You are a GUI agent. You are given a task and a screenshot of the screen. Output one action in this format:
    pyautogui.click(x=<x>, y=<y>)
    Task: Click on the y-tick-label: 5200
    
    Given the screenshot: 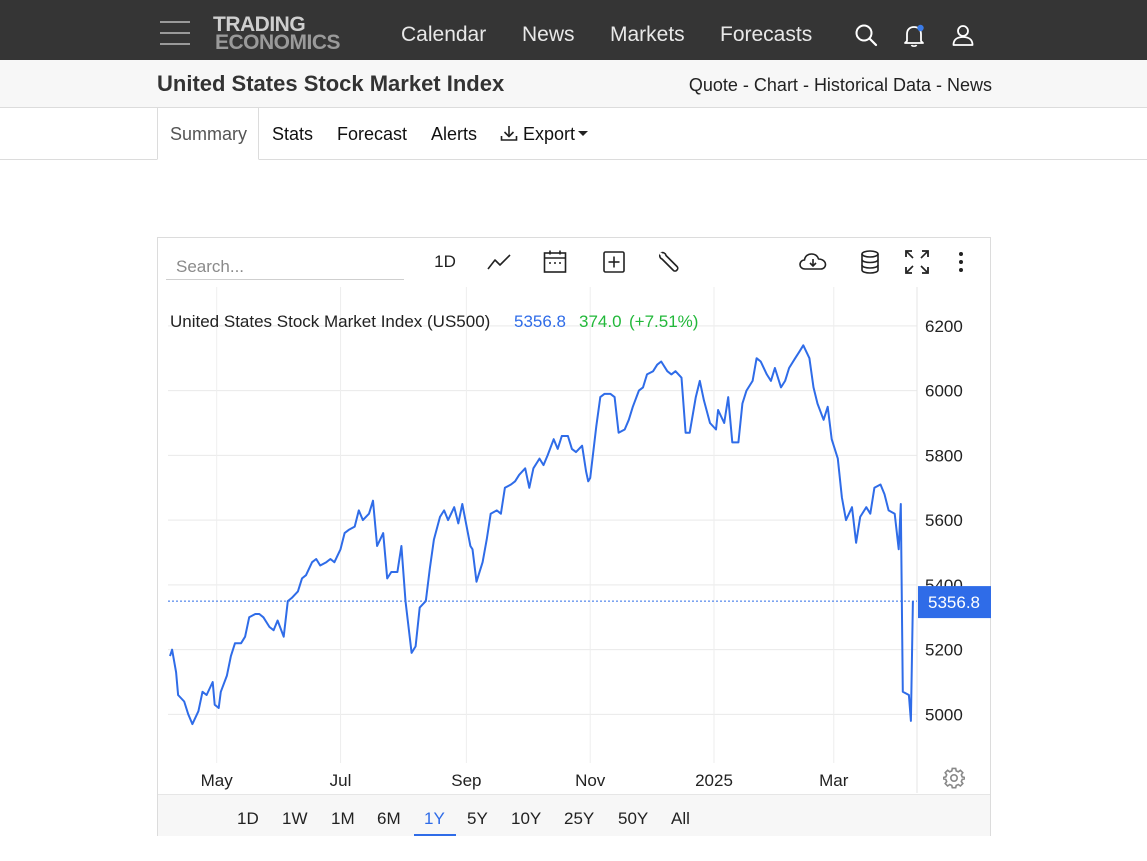 What is the action you would take?
    pyautogui.click(x=944, y=650)
    